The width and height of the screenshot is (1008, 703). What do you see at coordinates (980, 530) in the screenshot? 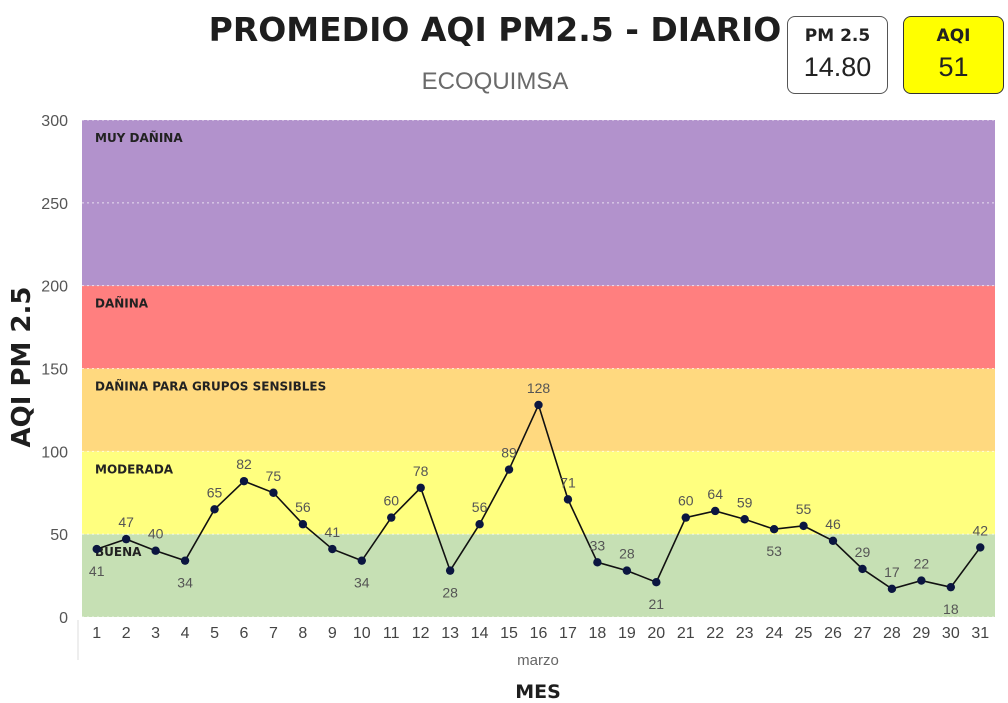
I see `data-label: 42` at bounding box center [980, 530].